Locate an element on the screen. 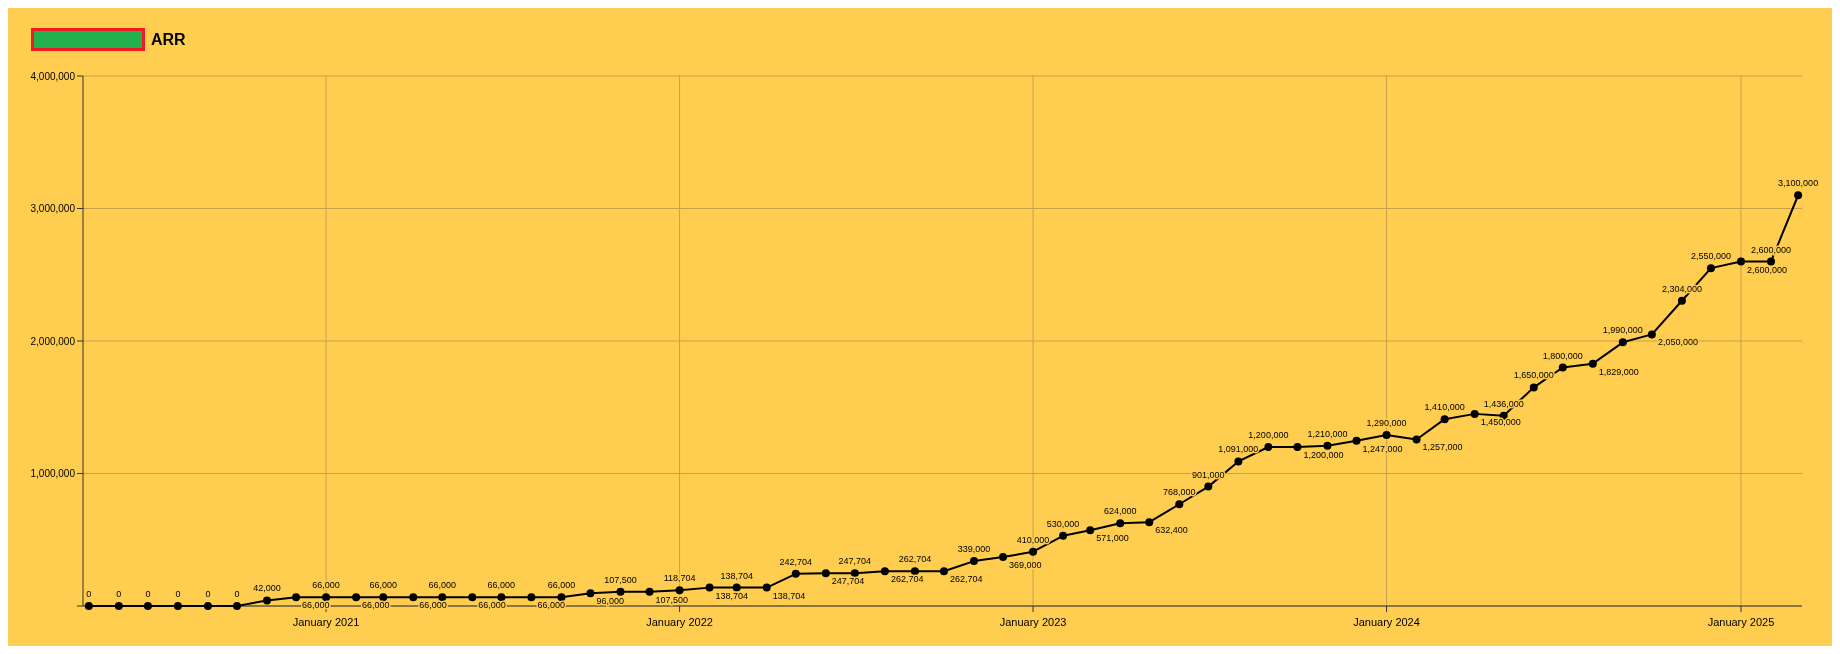  data-label: 1,290,000 is located at coordinates (1386, 423).